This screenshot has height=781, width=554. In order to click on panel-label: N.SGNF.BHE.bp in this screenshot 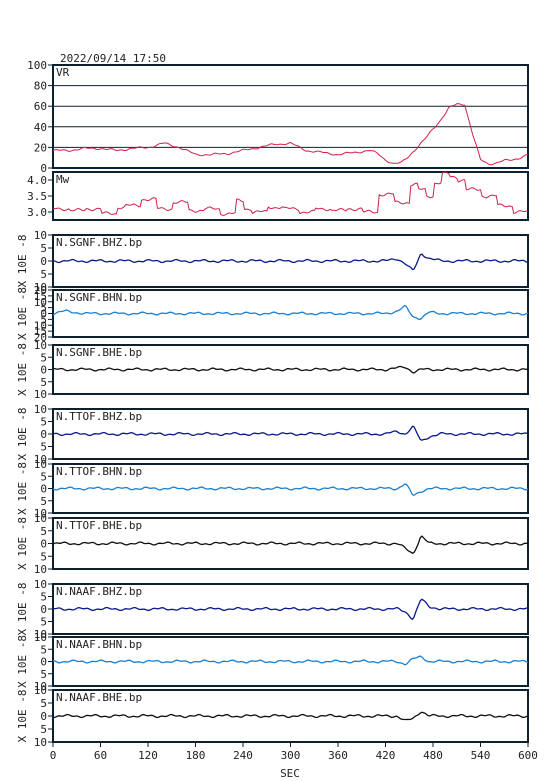, I will do `click(99, 352)`.